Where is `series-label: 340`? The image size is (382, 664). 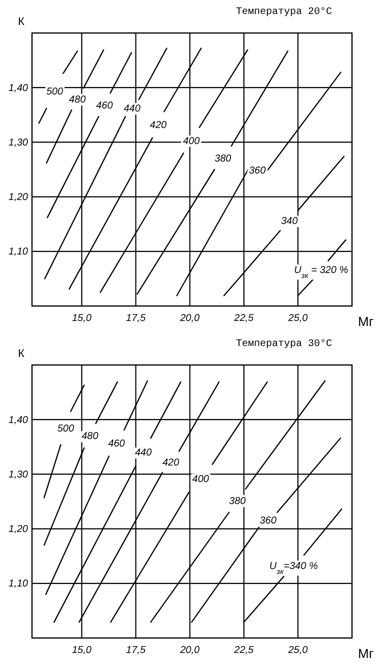
series-label: 340 is located at coordinates (289, 222).